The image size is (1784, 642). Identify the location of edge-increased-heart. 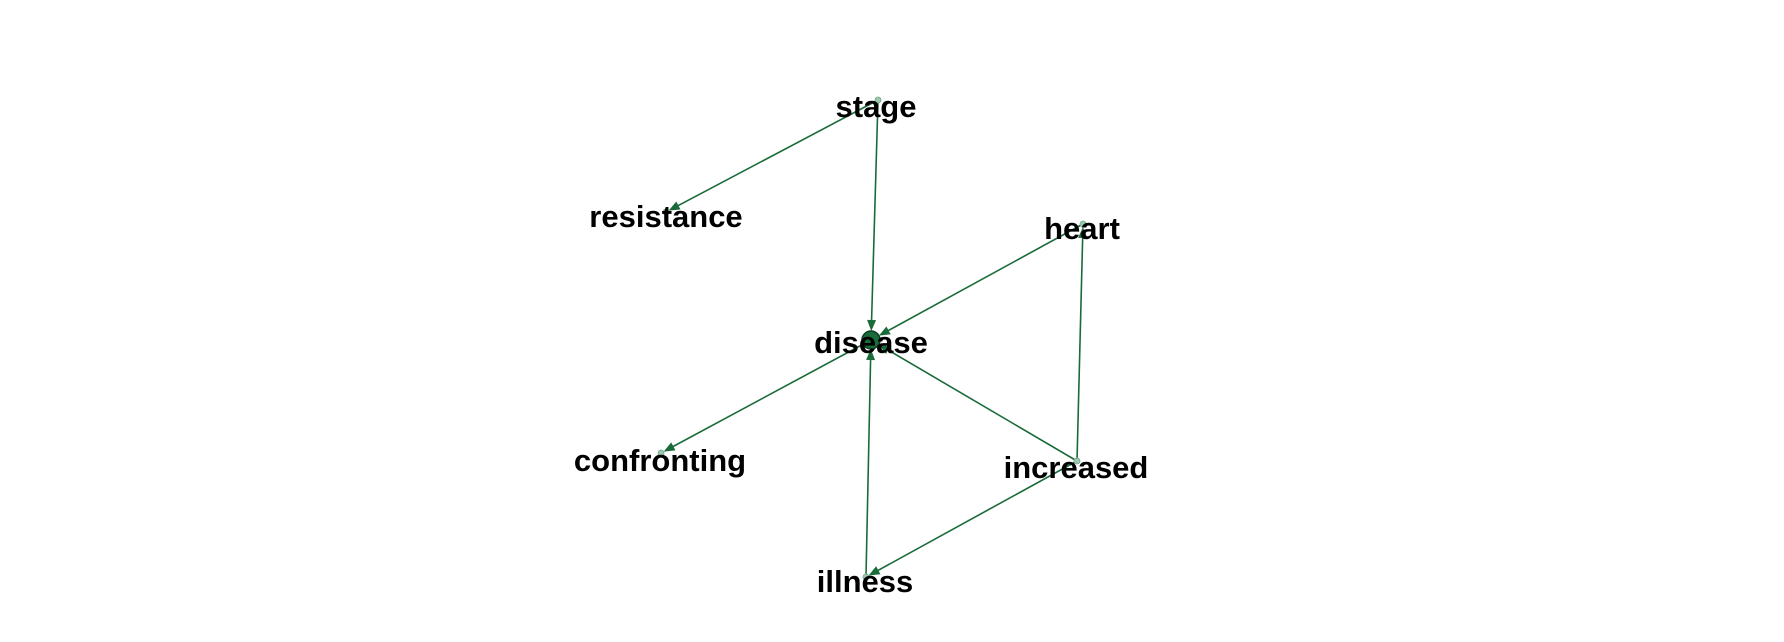
(1082, 344).